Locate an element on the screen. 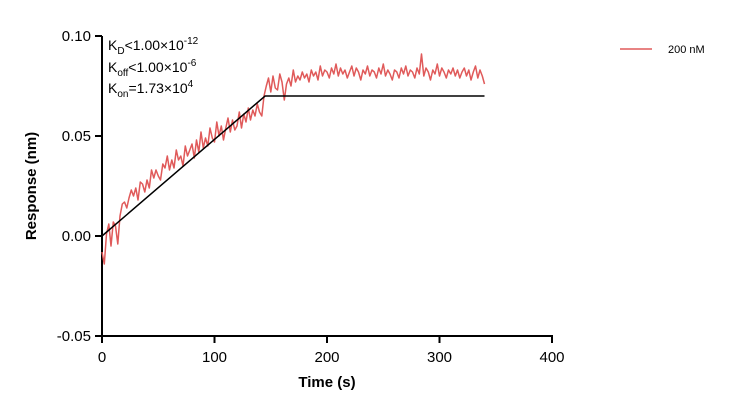 Image resolution: width=733 pixels, height=412 pixels. koff-annotation: Koff<1.00×10-6 is located at coordinates (152, 68).